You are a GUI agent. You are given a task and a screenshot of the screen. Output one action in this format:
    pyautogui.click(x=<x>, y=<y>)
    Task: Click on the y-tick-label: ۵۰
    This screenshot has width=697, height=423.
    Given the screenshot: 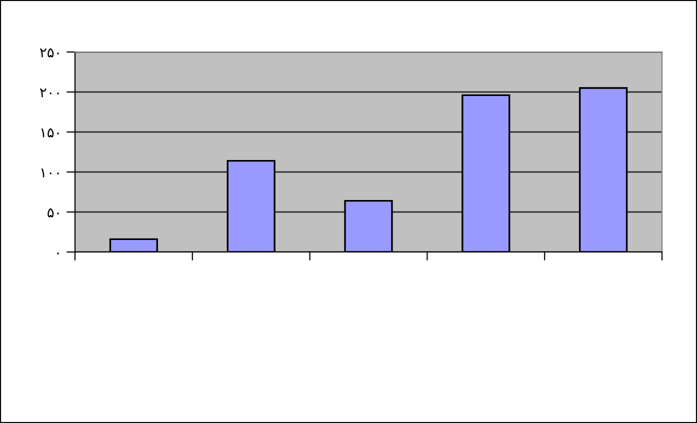 What is the action you would take?
    pyautogui.click(x=53, y=213)
    